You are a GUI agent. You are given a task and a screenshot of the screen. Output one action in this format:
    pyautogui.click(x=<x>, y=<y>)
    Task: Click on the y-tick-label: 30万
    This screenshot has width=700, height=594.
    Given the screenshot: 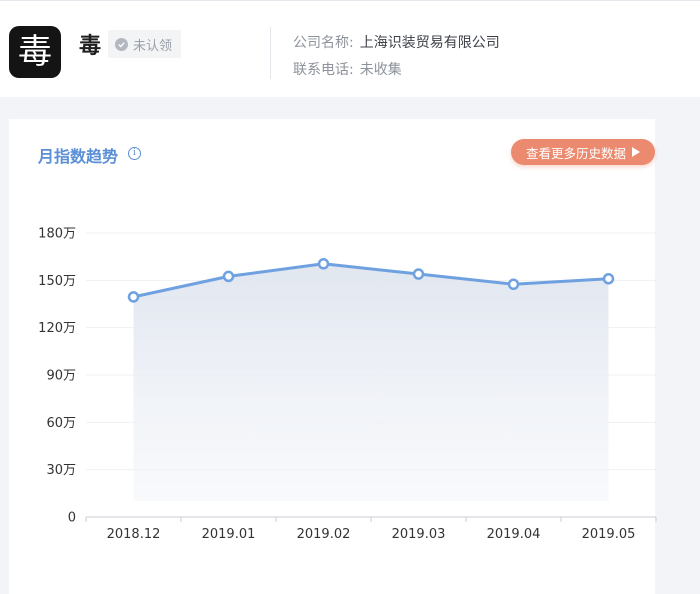 What is the action you would take?
    pyautogui.click(x=61, y=470)
    